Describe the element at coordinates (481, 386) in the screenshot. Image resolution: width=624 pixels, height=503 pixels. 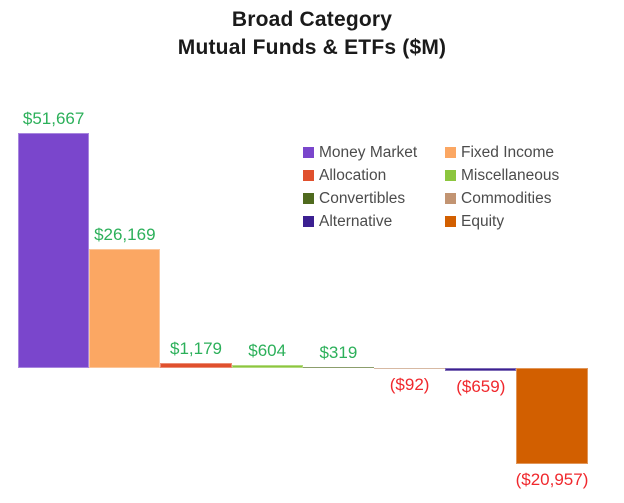
I see `bar-value-label-alternative: ($659)` at that location.